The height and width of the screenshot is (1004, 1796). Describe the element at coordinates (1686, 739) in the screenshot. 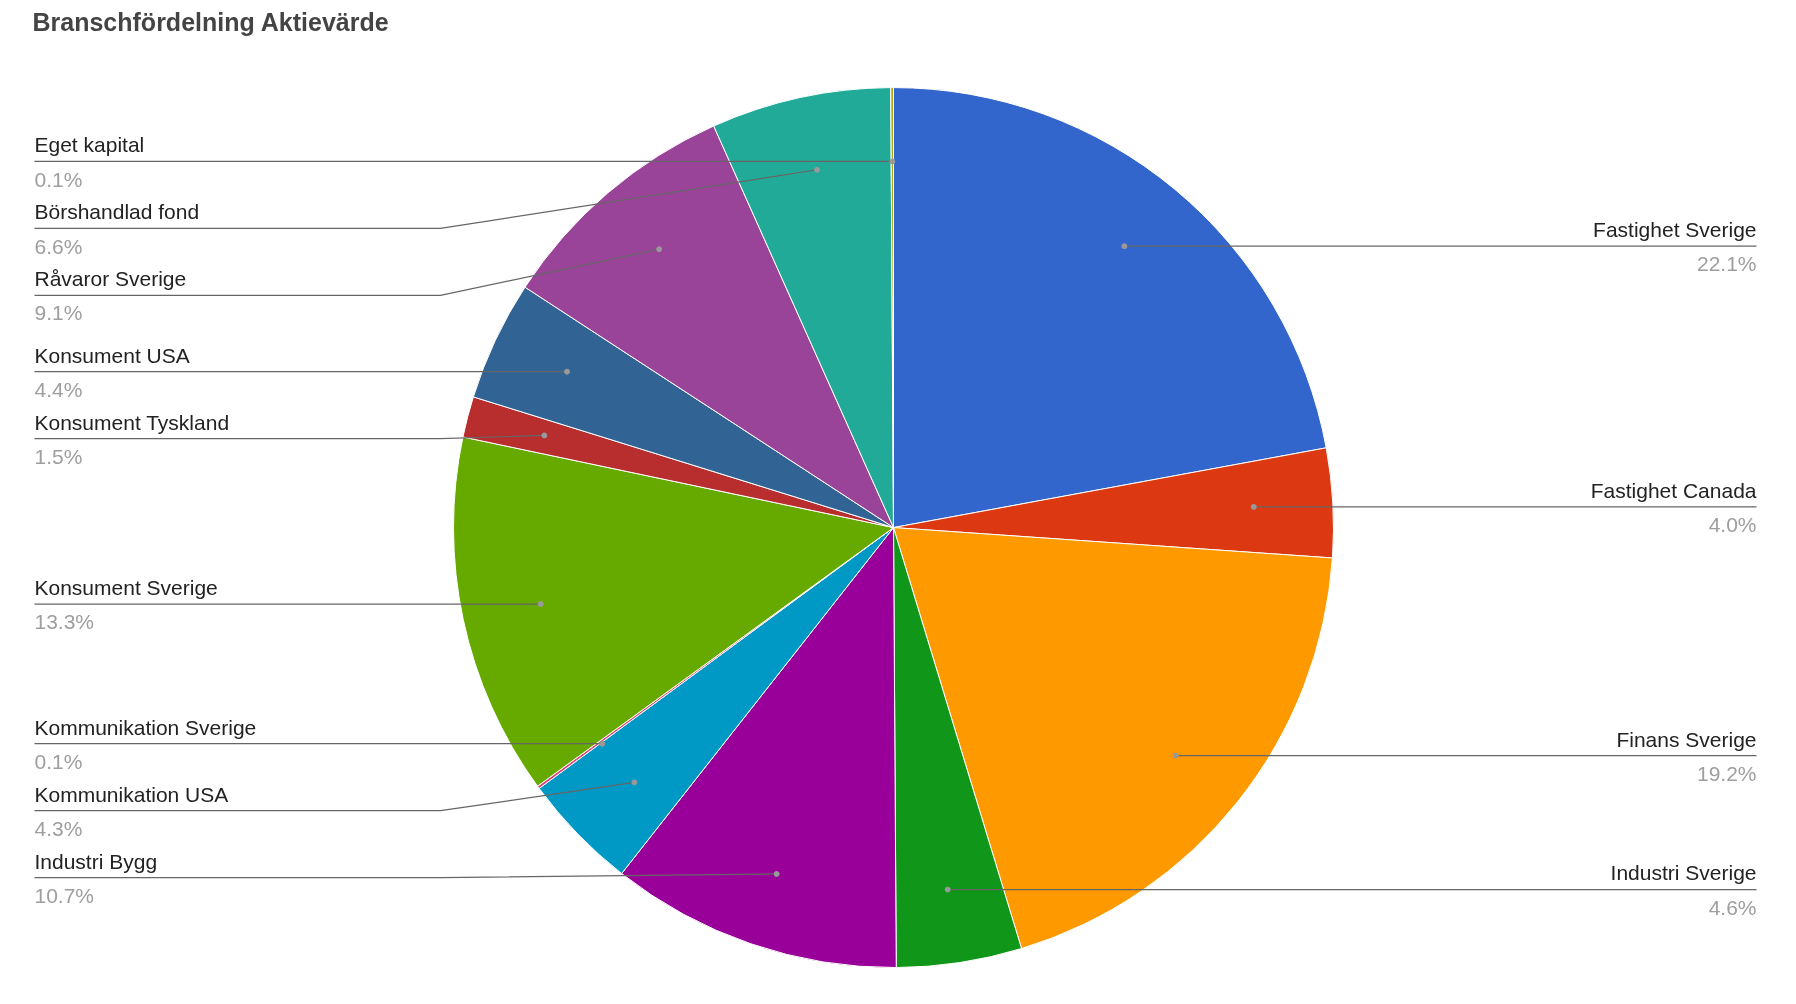

I see `slice-label: Finans Sverige` at that location.